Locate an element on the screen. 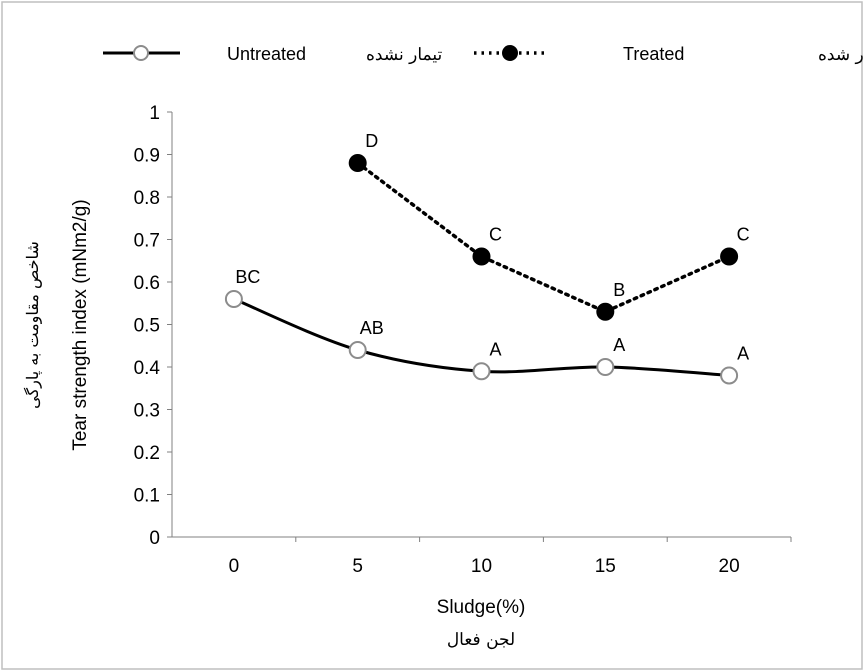  y-tick-label: 0.1 is located at coordinates (147, 496).